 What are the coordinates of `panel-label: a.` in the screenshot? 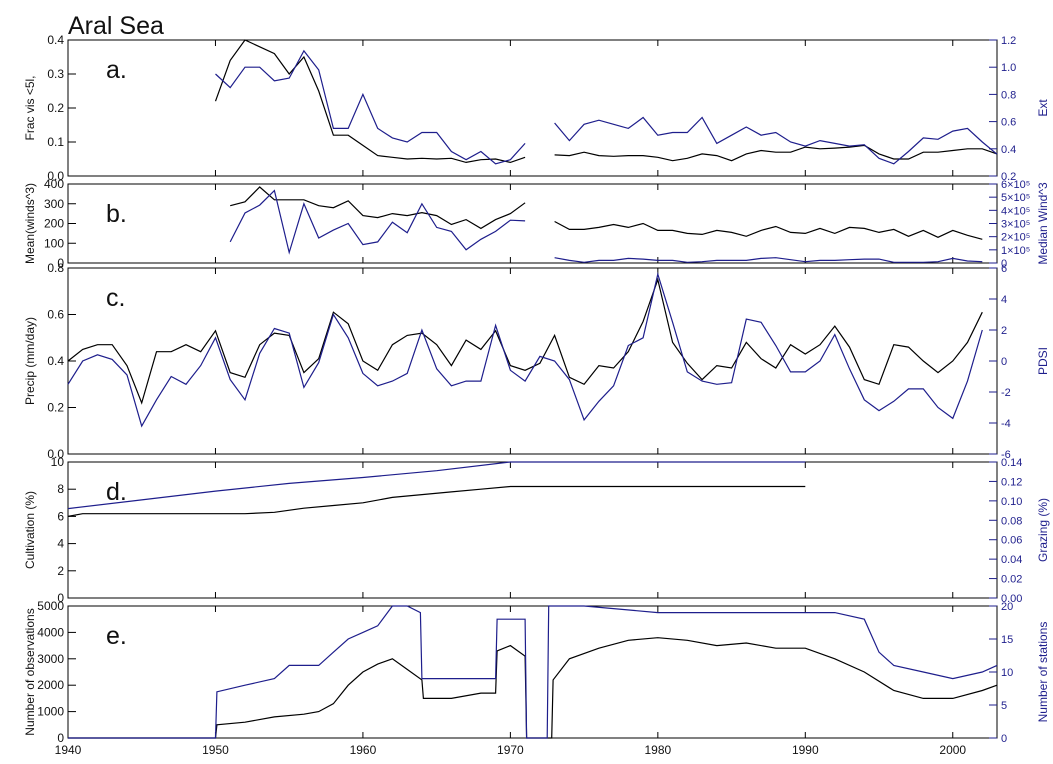 It's located at (116, 70).